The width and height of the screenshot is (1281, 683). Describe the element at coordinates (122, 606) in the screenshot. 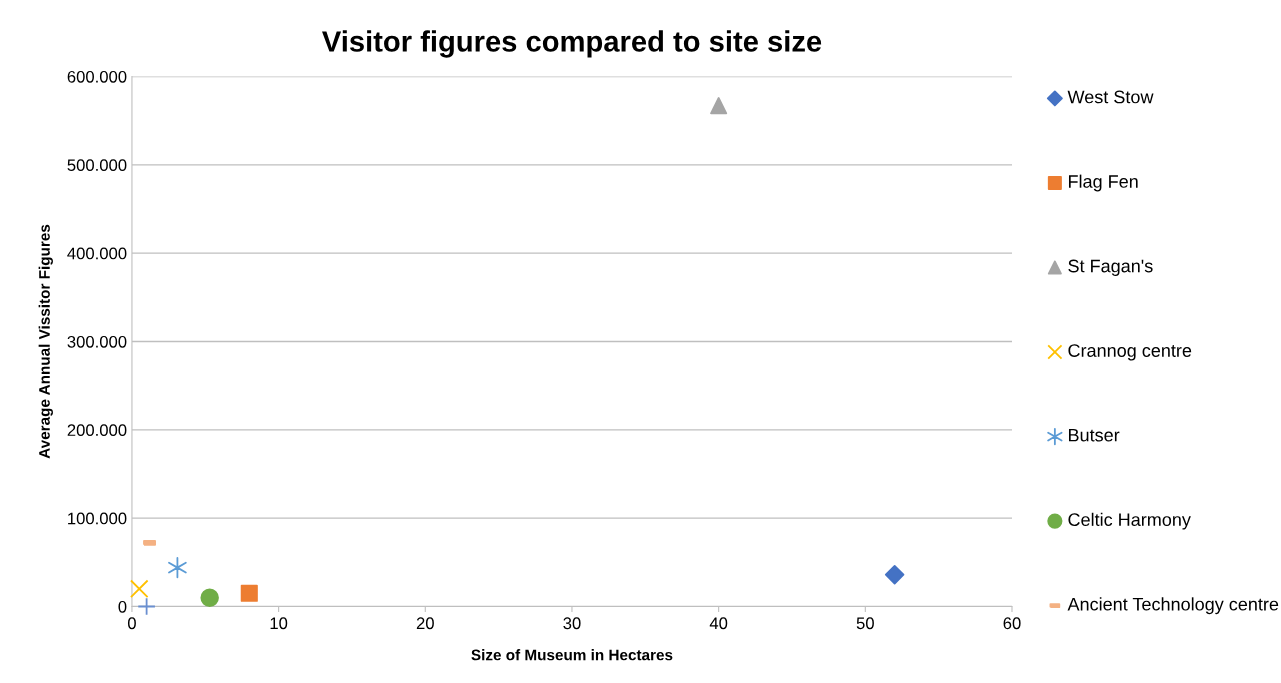

I see `y-tick-label: 0` at that location.